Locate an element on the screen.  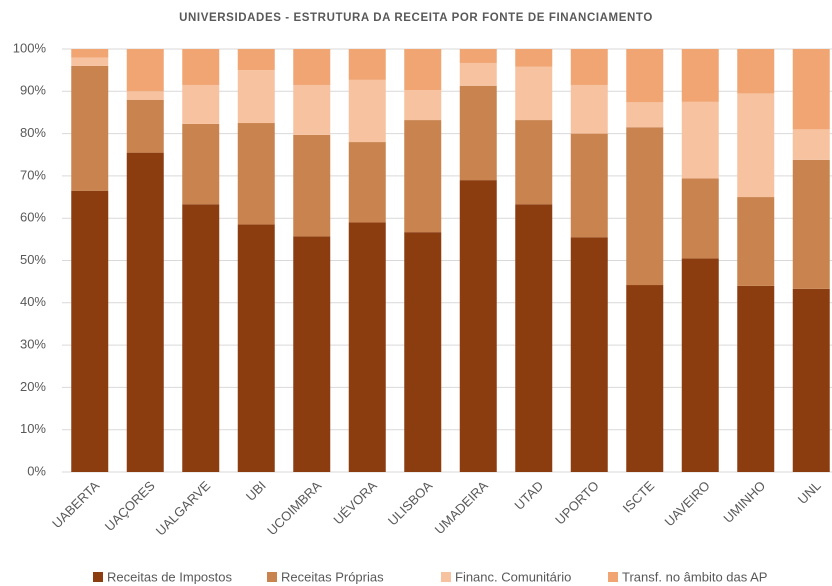
y-tick-label: 0% is located at coordinates (36, 470).